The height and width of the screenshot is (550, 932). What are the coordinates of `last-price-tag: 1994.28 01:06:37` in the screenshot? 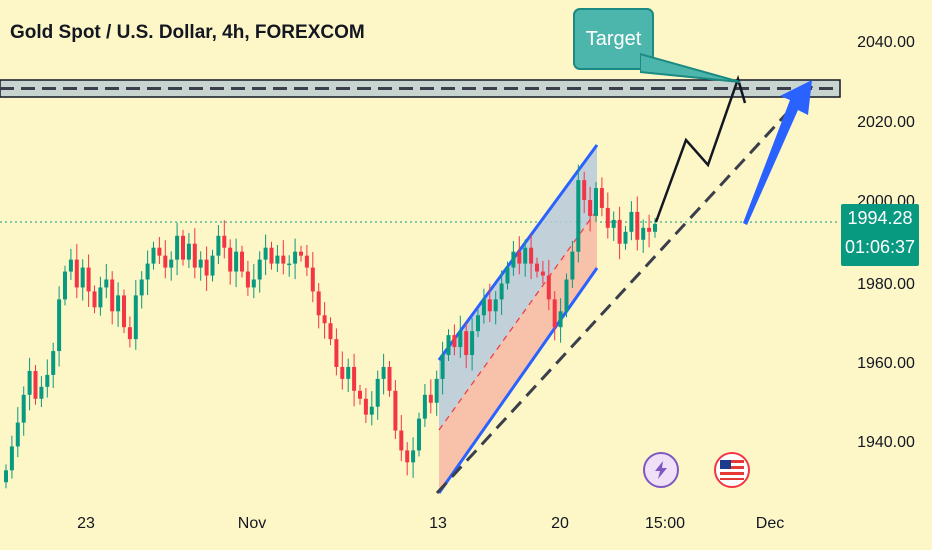 It's located at (880, 235).